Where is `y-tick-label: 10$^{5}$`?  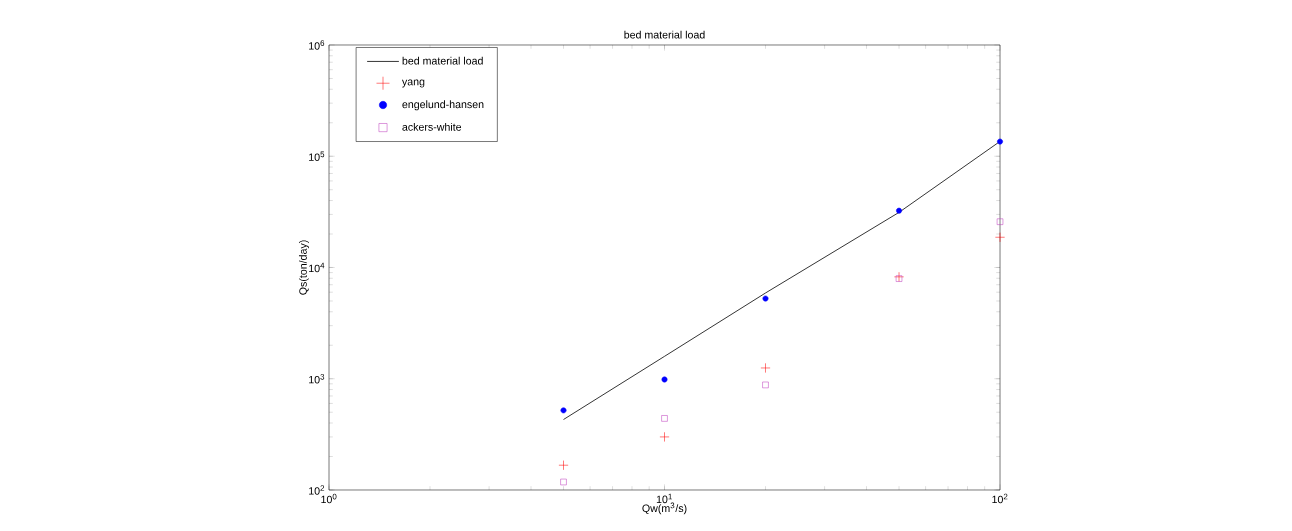
y-tick-label: 10$^{5}$ is located at coordinates (317, 156).